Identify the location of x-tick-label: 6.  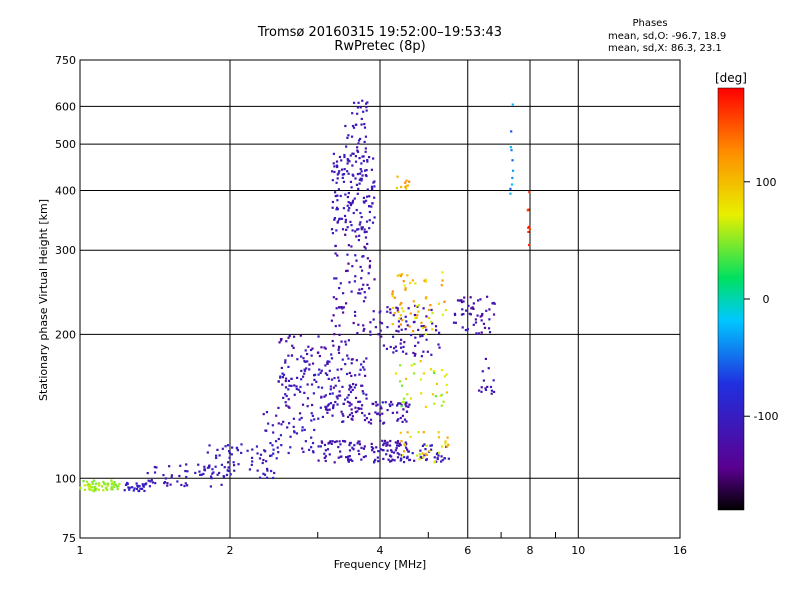
(467, 550).